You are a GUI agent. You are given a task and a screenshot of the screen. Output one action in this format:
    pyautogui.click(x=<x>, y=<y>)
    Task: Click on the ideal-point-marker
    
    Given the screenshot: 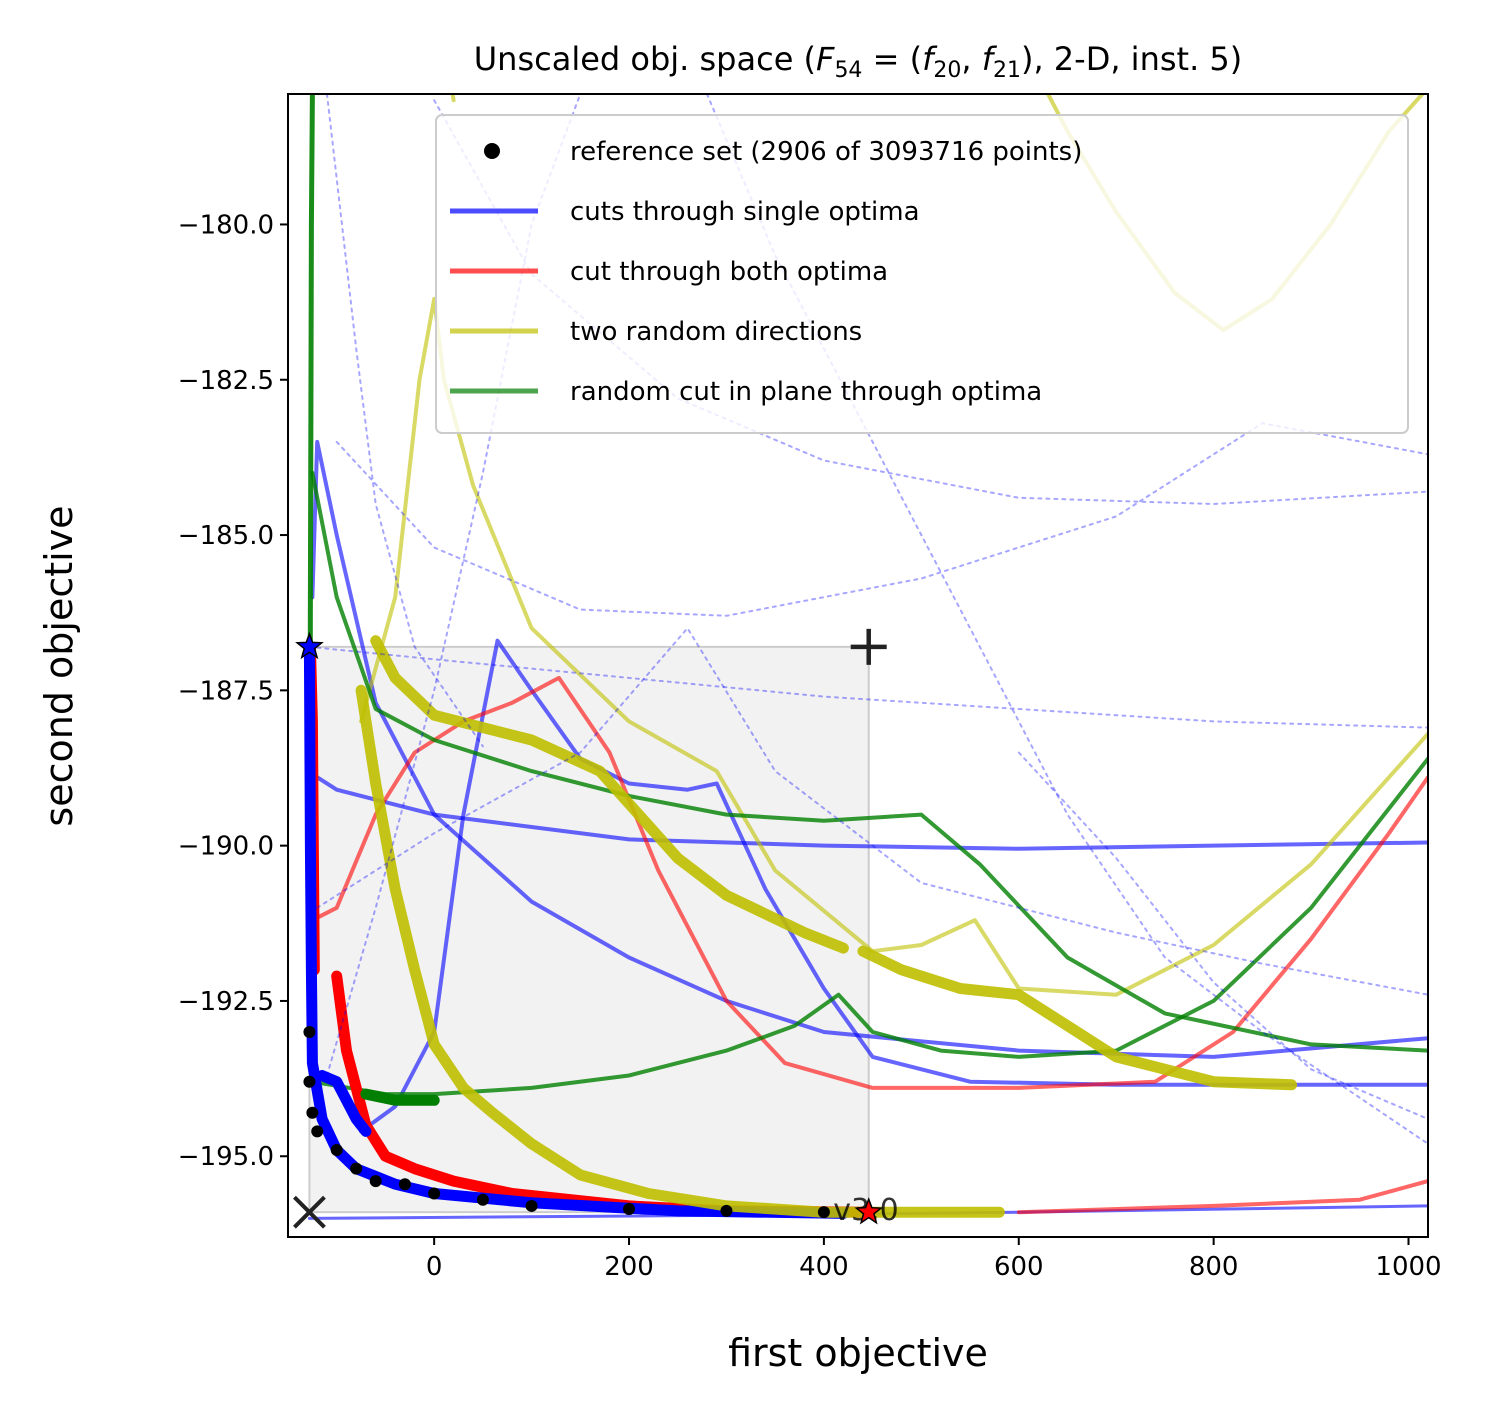 What is the action you would take?
    pyautogui.click(x=309, y=1212)
    